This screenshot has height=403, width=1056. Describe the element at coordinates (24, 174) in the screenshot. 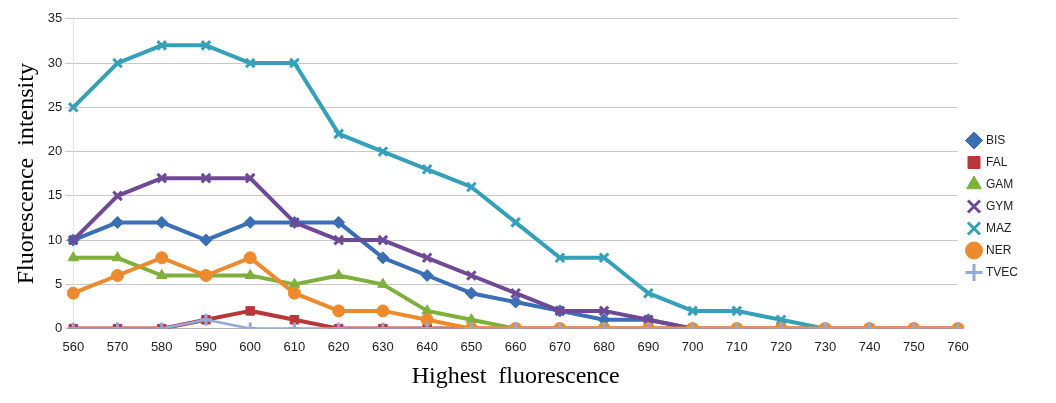

I see `y-axis-title: Fluorescence intensity` at that location.